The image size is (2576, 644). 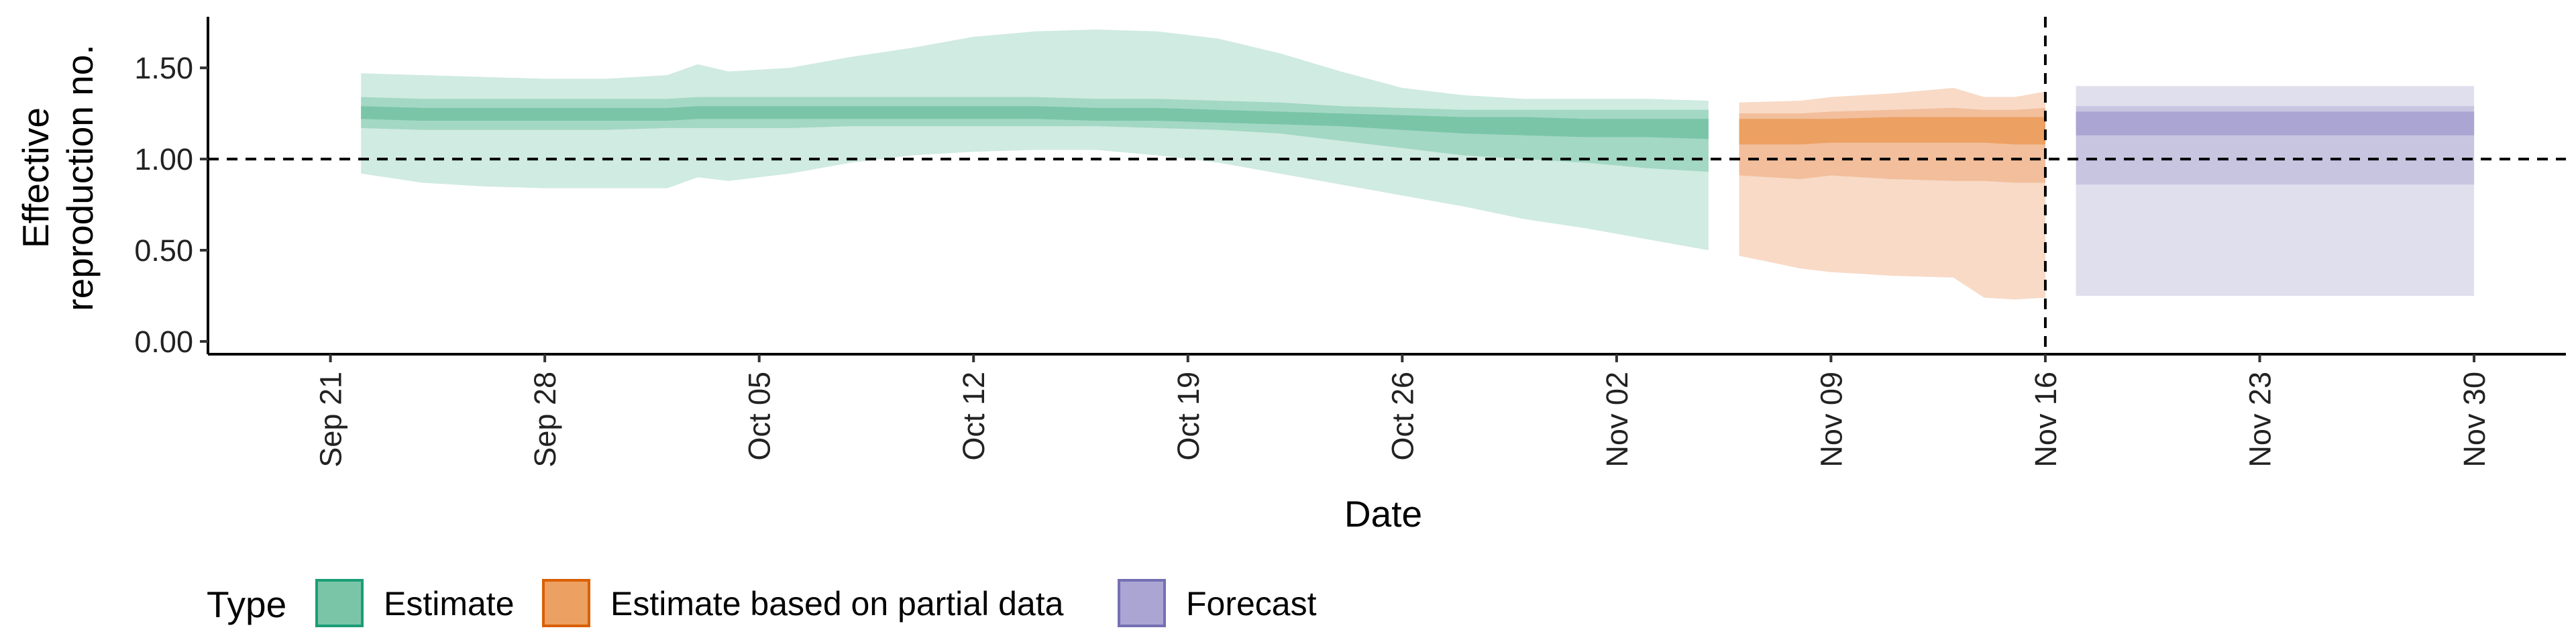 What do you see at coordinates (80, 177) in the screenshot?
I see `y-axis-title-line-2: reproduction no.` at bounding box center [80, 177].